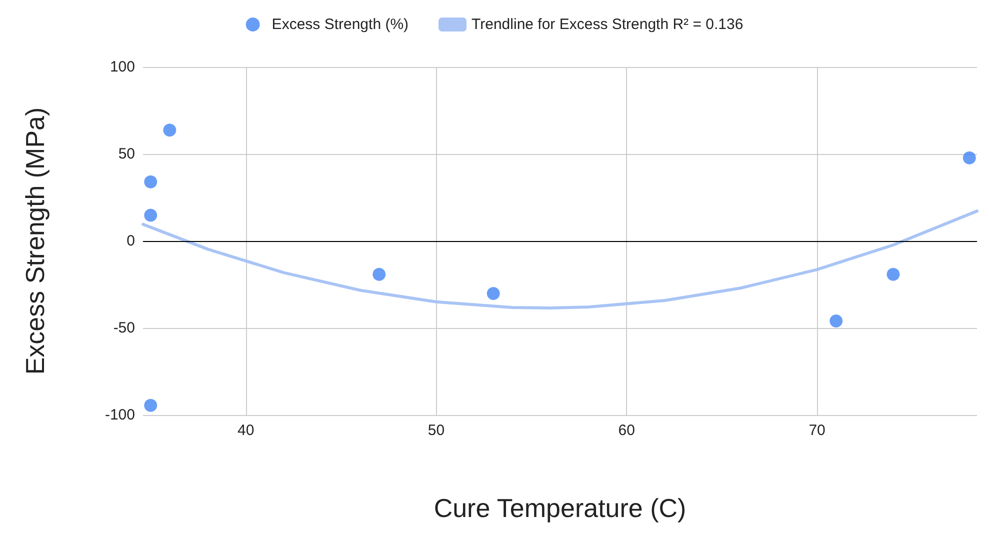  Describe the element at coordinates (126, 154) in the screenshot. I see `y-tick-label: 50` at that location.